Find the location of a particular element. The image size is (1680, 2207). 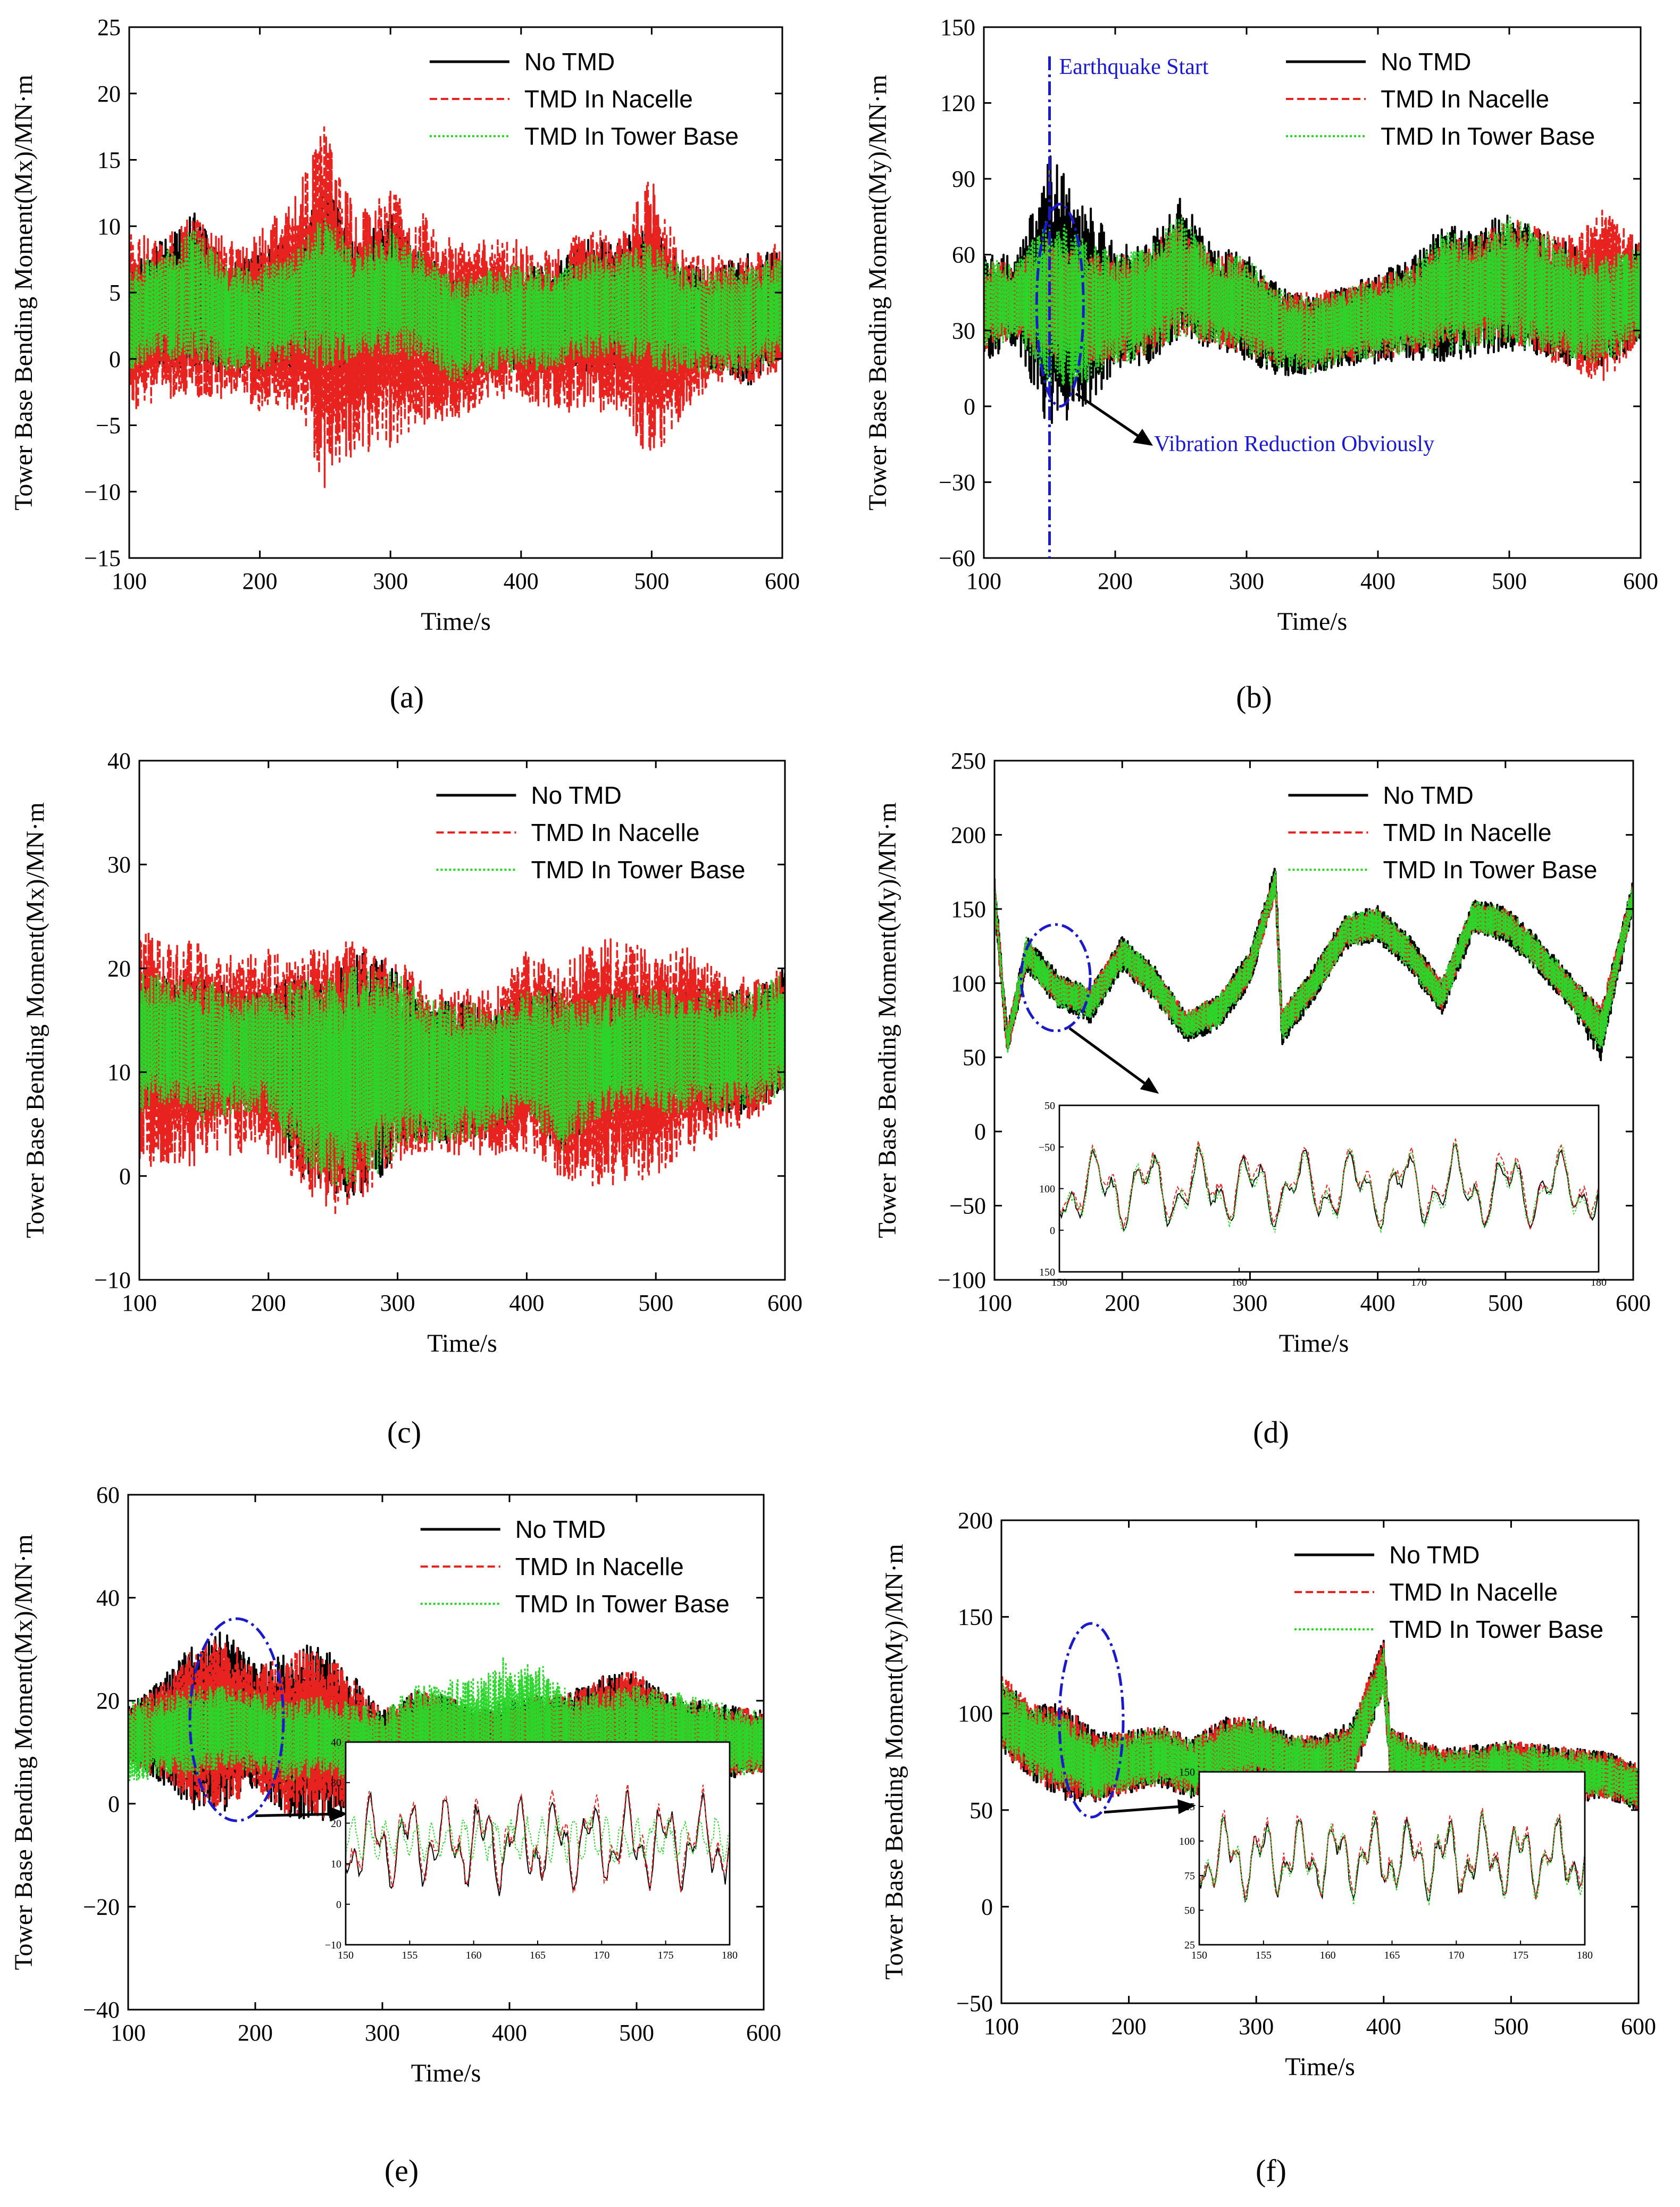

inset-y-tick-label: 30 is located at coordinates (336, 1783).